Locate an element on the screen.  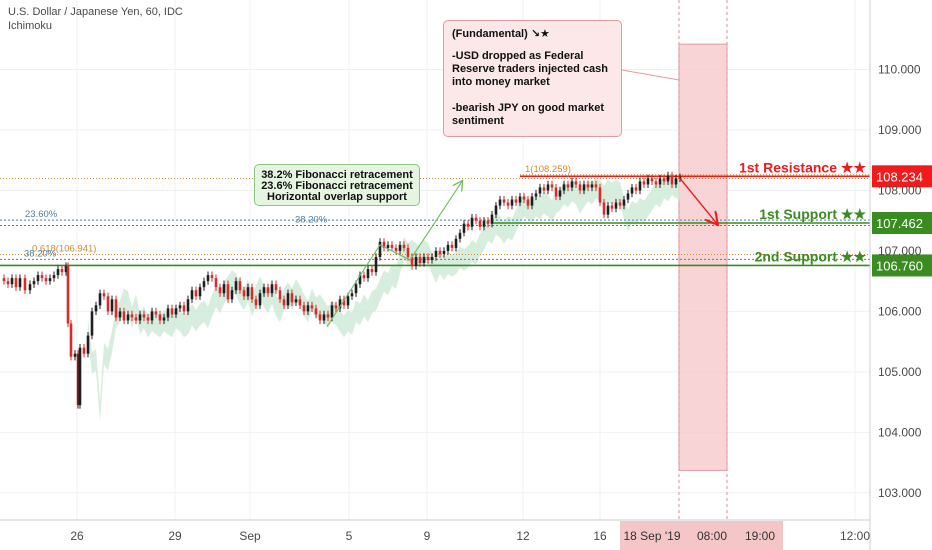
x-tick-1: 29 is located at coordinates (175, 536).